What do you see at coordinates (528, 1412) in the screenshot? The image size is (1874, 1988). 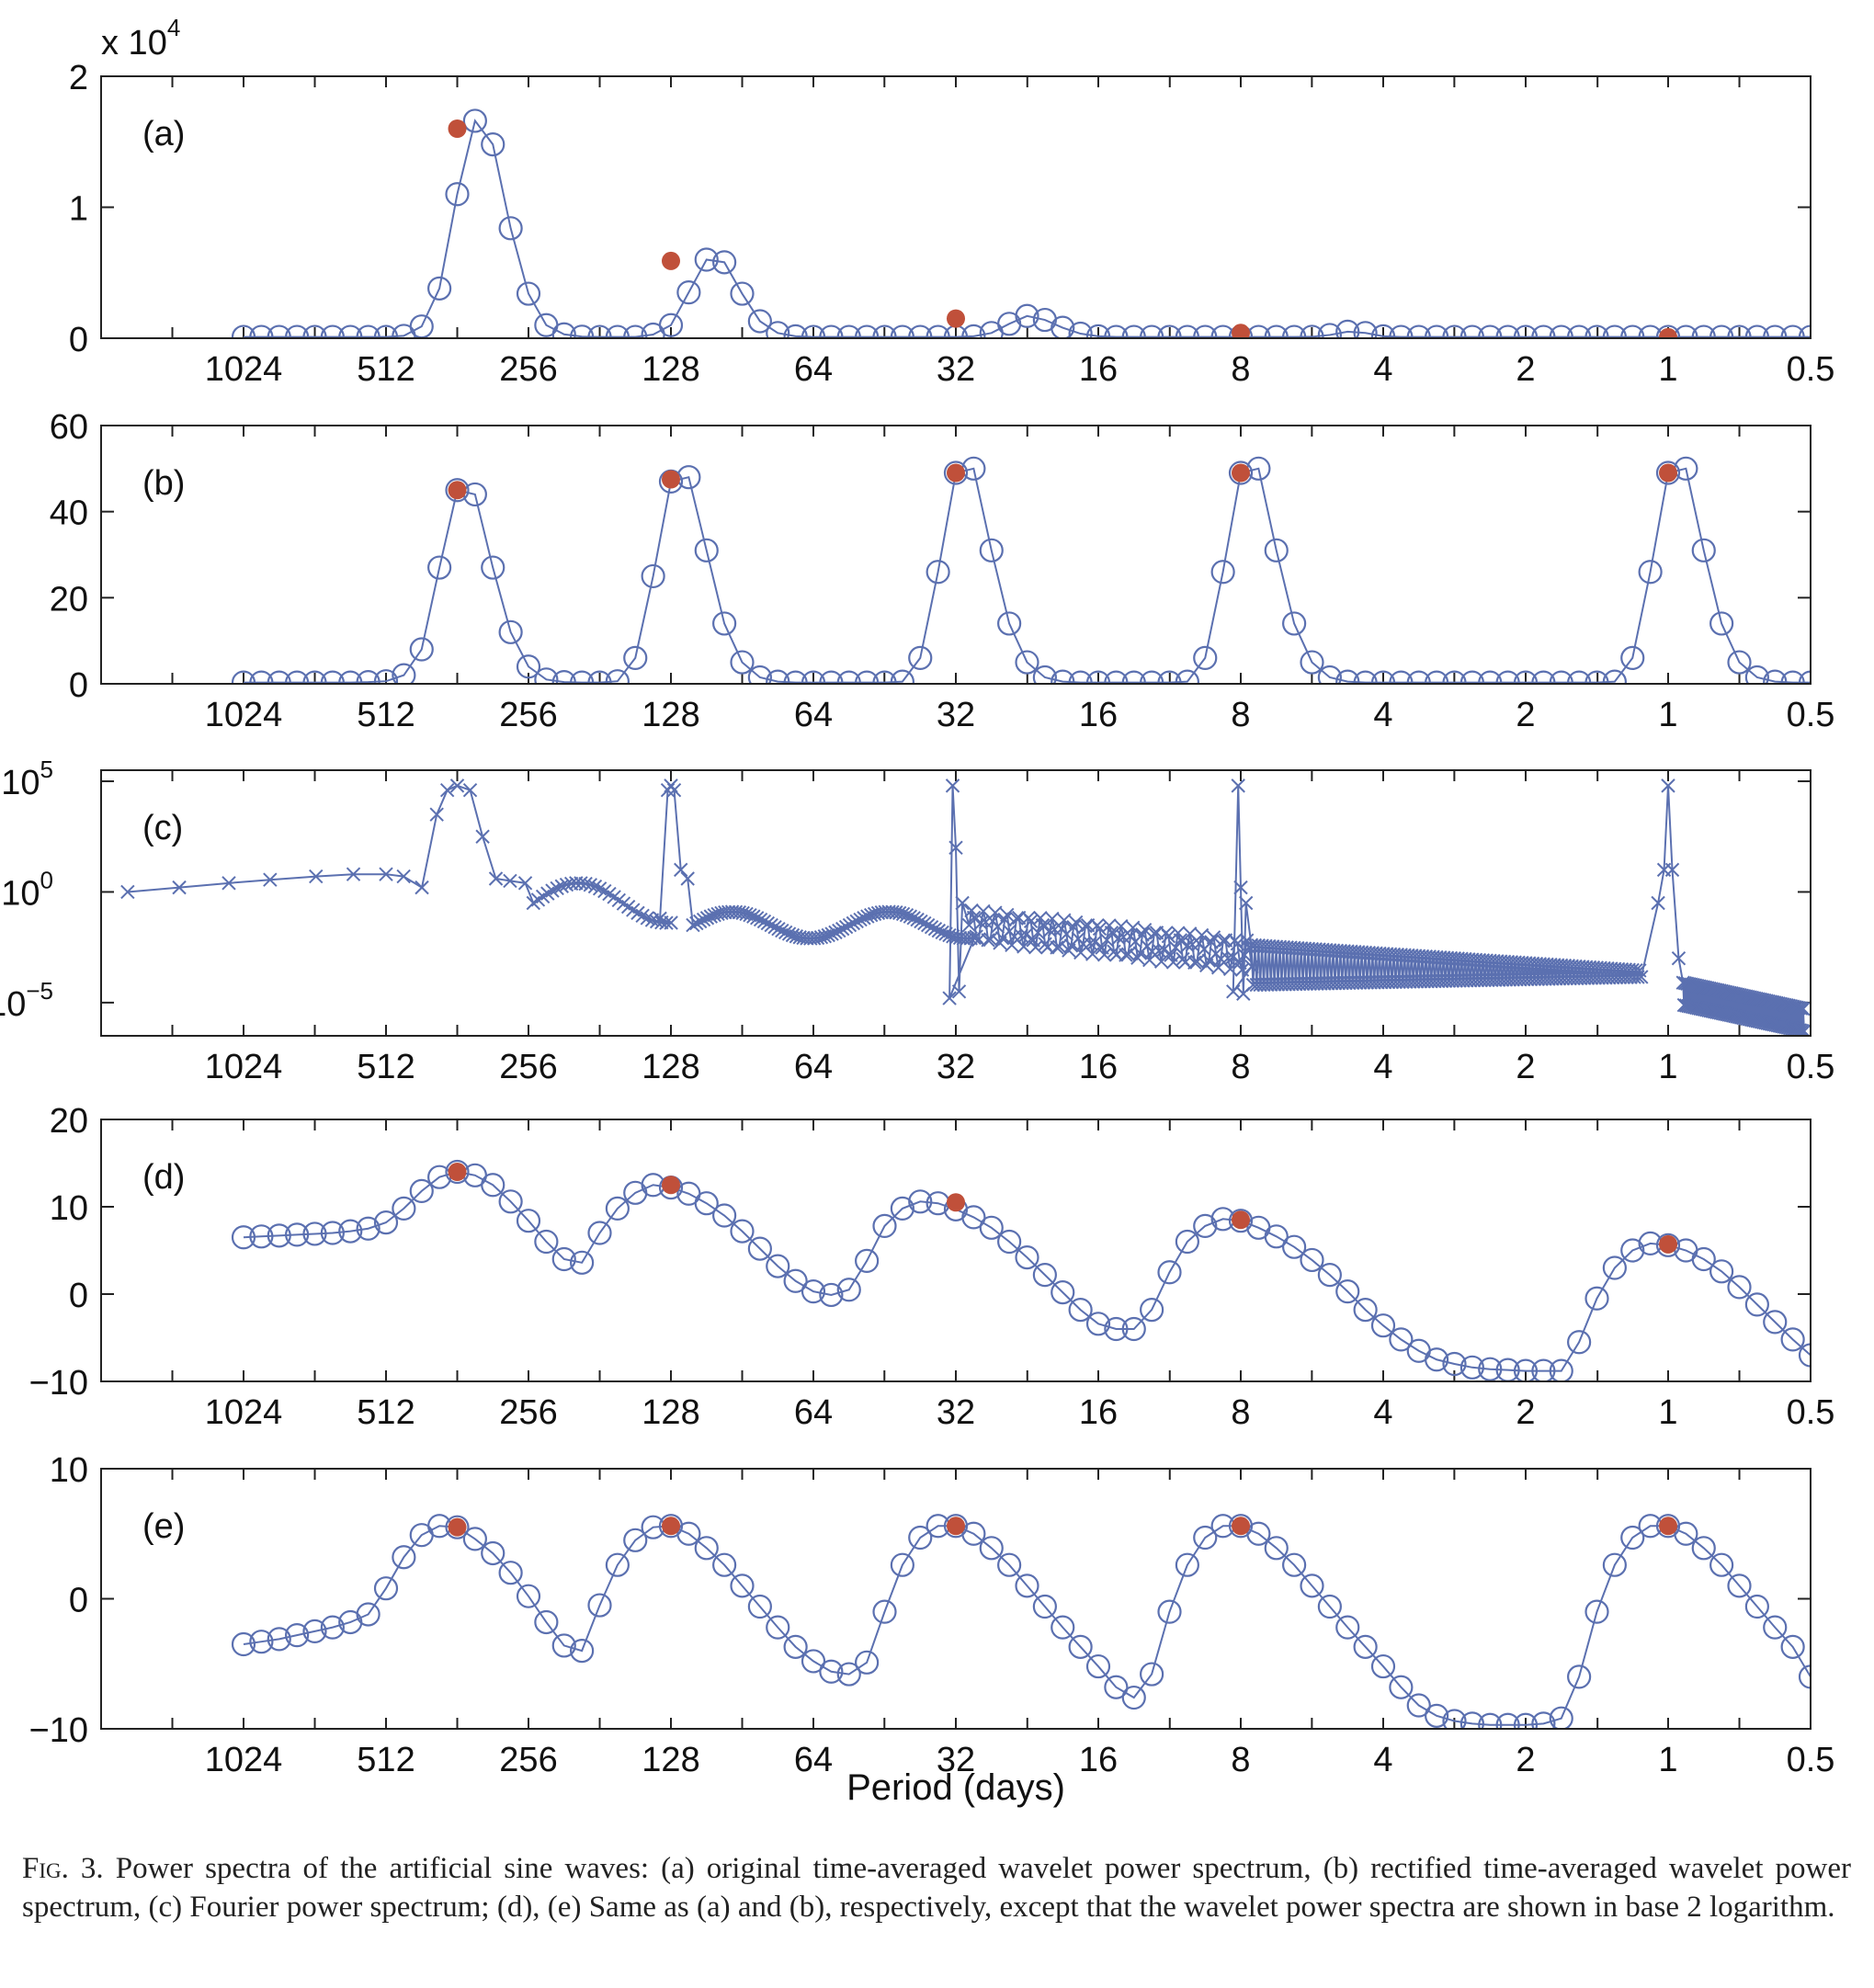 I see `x-tick-label: 256` at bounding box center [528, 1412].